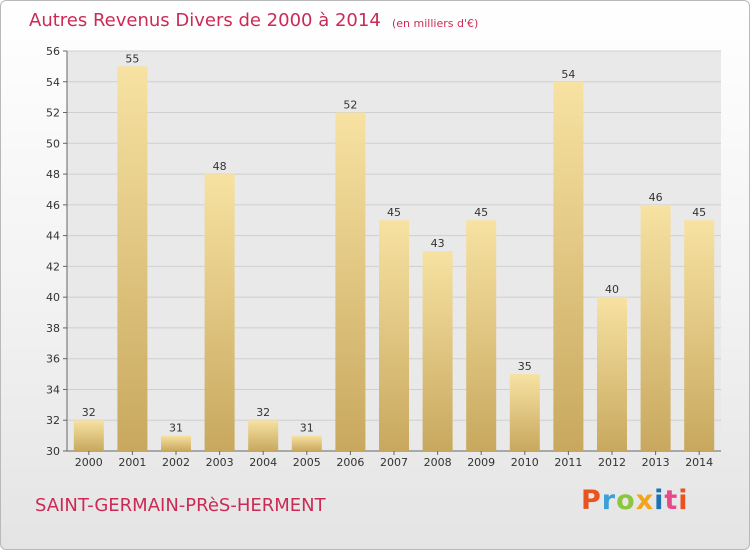 The width and height of the screenshot is (750, 550). I want to click on logo-letter: t, so click(671, 500).